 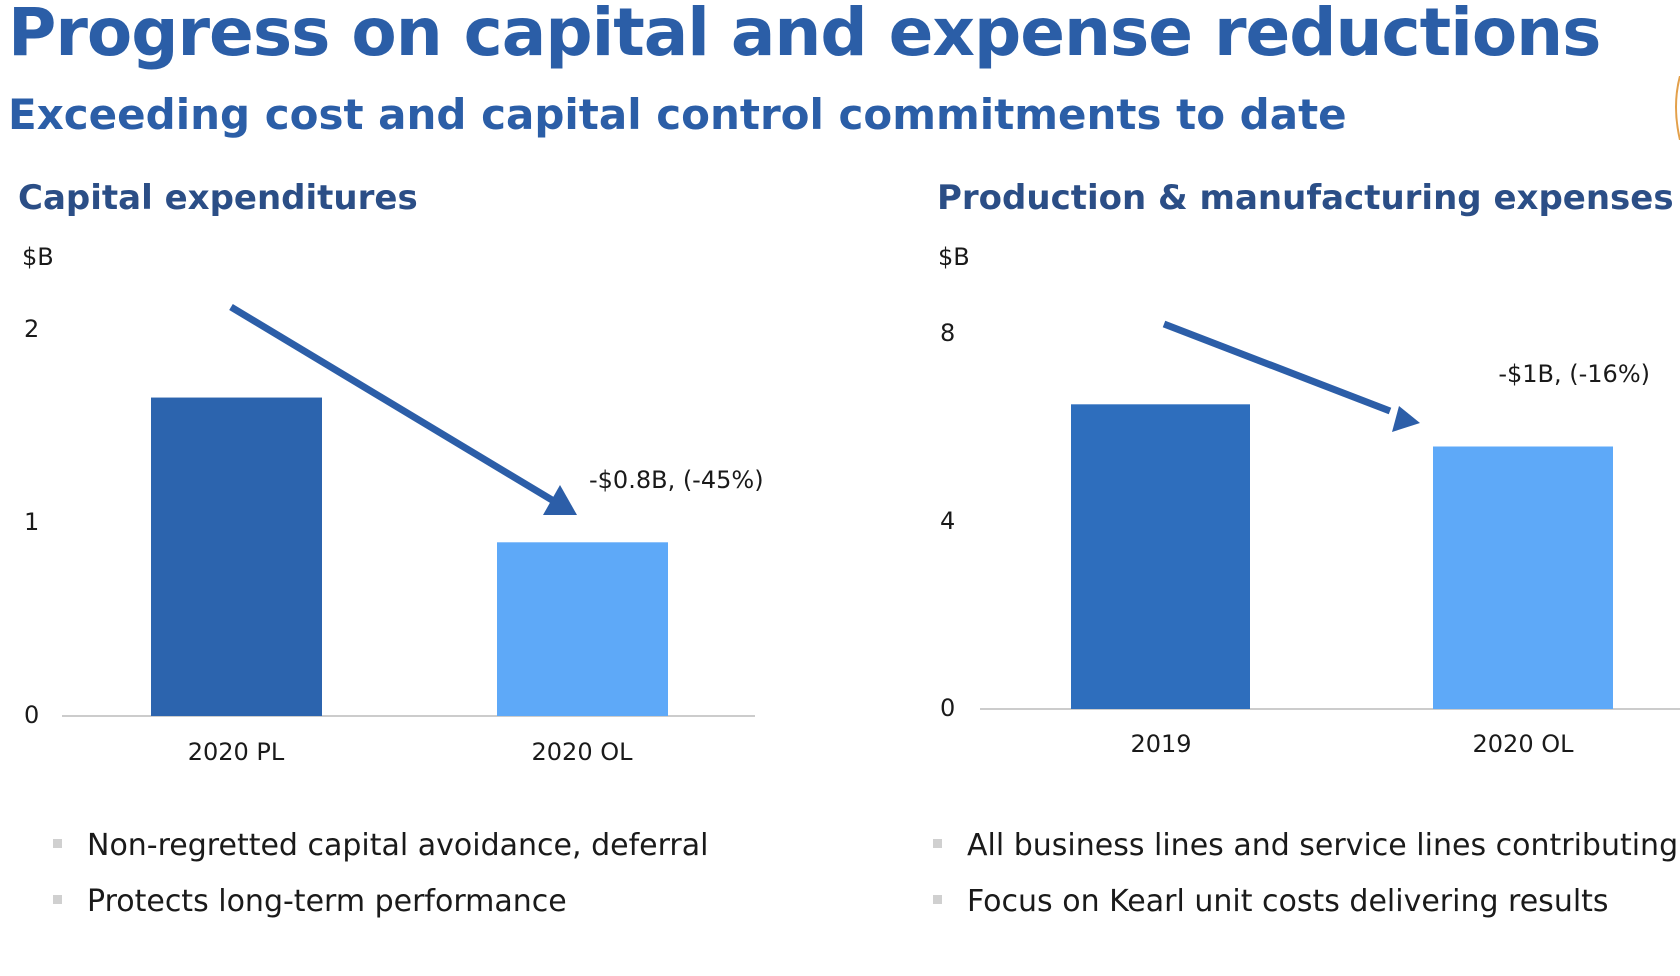 What do you see at coordinates (1574, 374) in the screenshot?
I see `pme-change-annotation: -$1B, (-16%)` at bounding box center [1574, 374].